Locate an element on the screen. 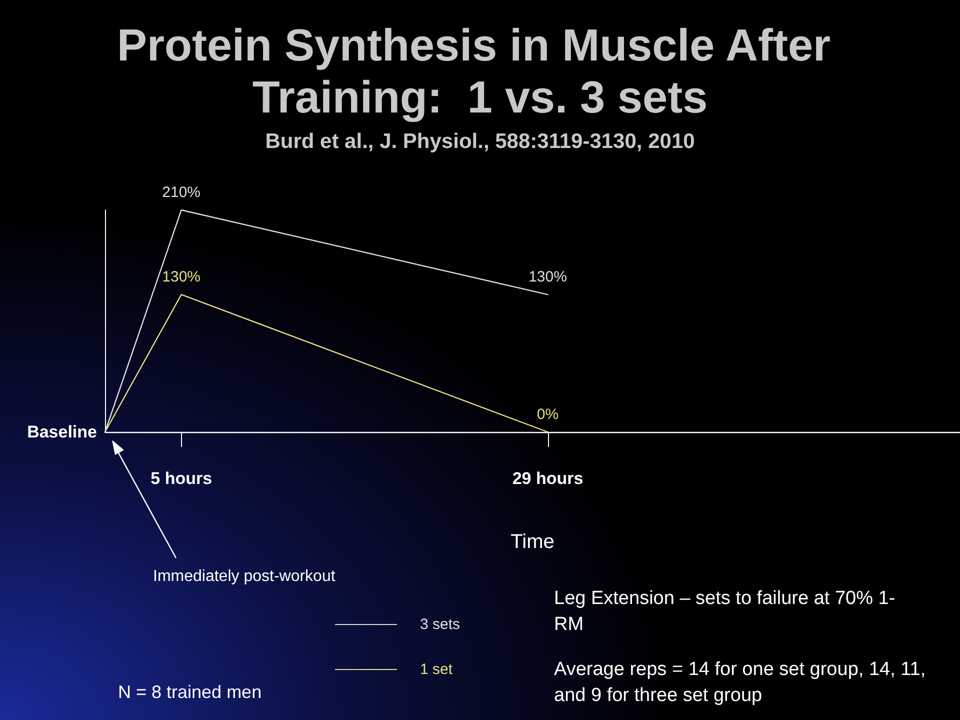  text: Leg Extension – sets to failure at 70% 1-RM is located at coordinates (725, 612).